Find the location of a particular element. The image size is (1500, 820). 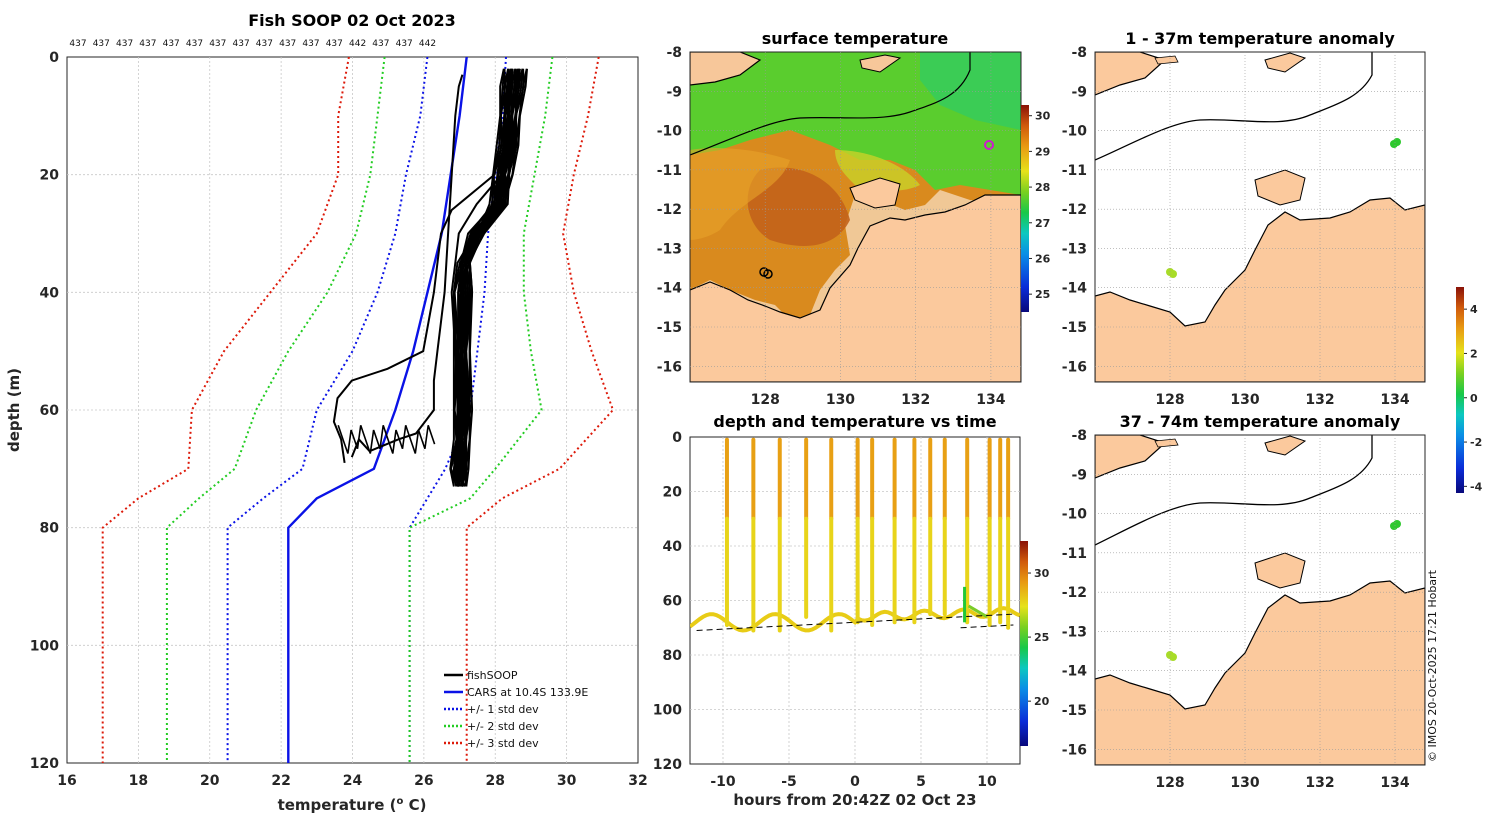

anomaly-bottom-ticks: -8 -9 -10 -11 -12 -13 -14 -15 -16 128 130 132 134 is located at coordinates (1236, 609).